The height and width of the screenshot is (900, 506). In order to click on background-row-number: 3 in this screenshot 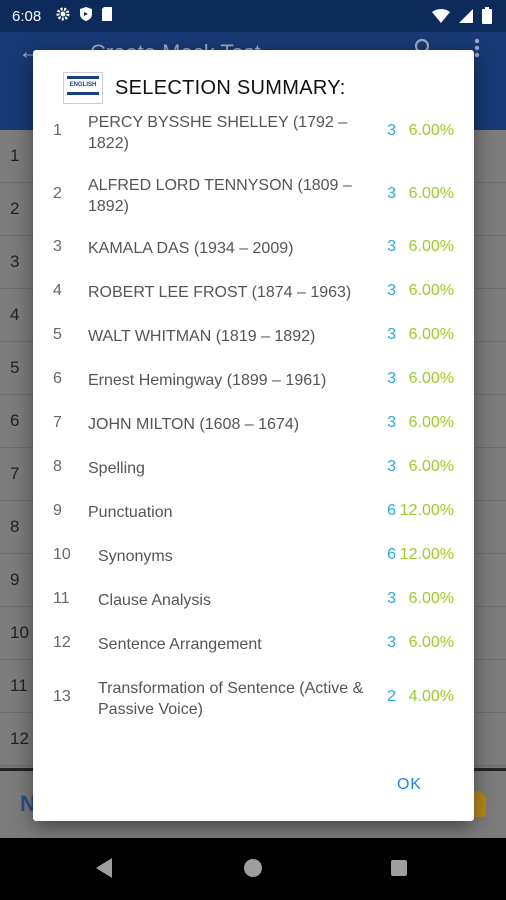, I will do `click(15, 261)`.